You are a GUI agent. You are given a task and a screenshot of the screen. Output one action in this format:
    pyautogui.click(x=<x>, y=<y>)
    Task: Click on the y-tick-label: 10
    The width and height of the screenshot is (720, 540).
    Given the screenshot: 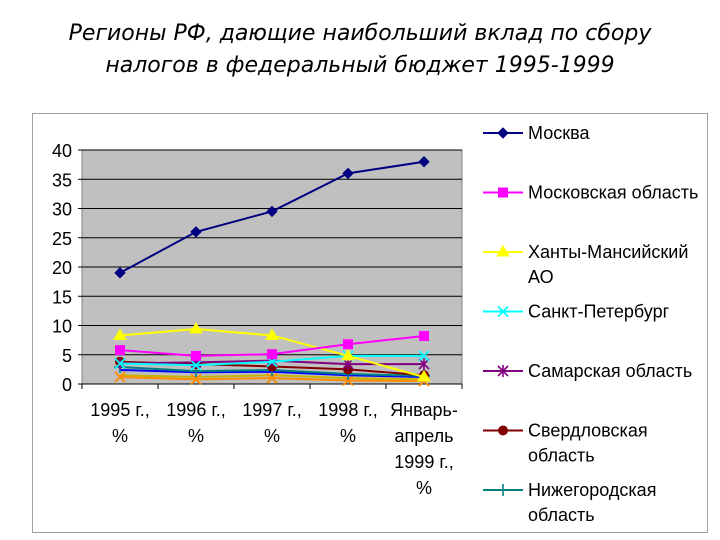 What is the action you would take?
    pyautogui.click(x=62, y=327)
    